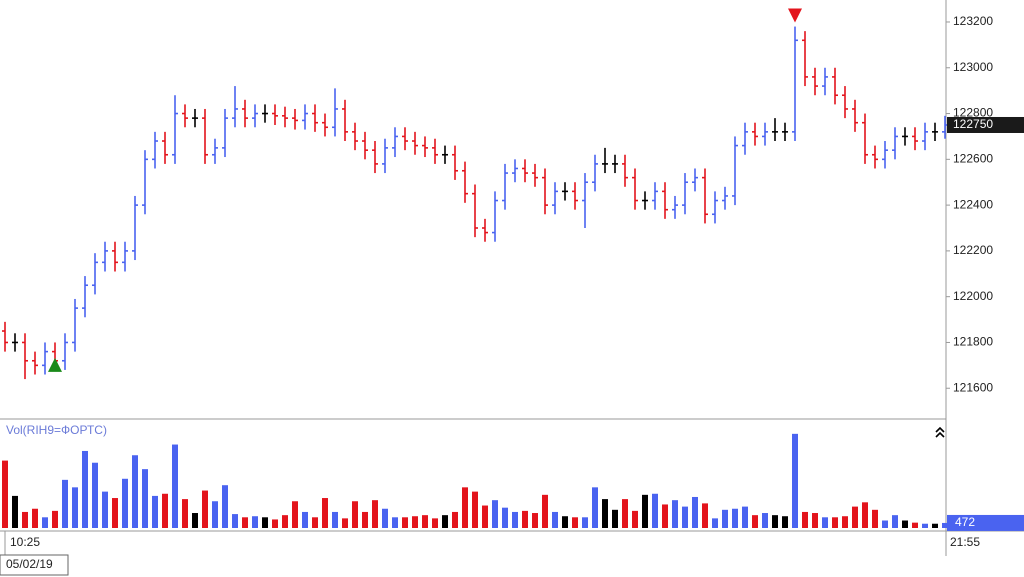 The height and width of the screenshot is (577, 1024). What do you see at coordinates (973, 250) in the screenshot?
I see `y-tick-label: 122200` at bounding box center [973, 250].